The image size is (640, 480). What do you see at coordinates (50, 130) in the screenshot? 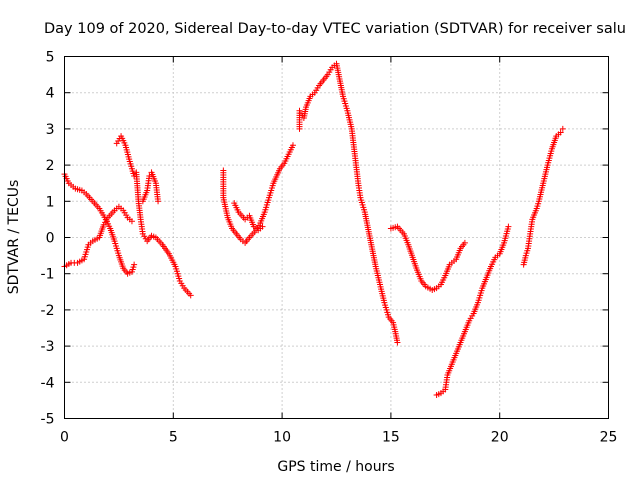
I see `y-tick-label: 3` at bounding box center [50, 130].